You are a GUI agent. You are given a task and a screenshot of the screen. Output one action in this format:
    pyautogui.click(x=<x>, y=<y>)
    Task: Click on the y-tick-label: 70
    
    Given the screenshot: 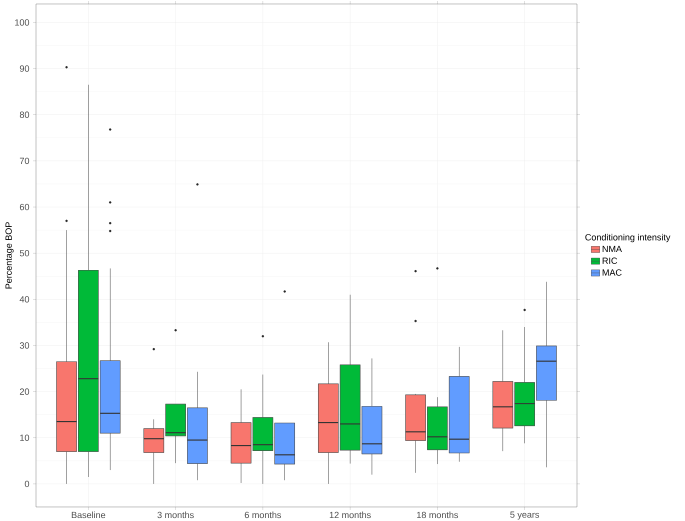 What is the action you would take?
    pyautogui.click(x=25, y=161)
    